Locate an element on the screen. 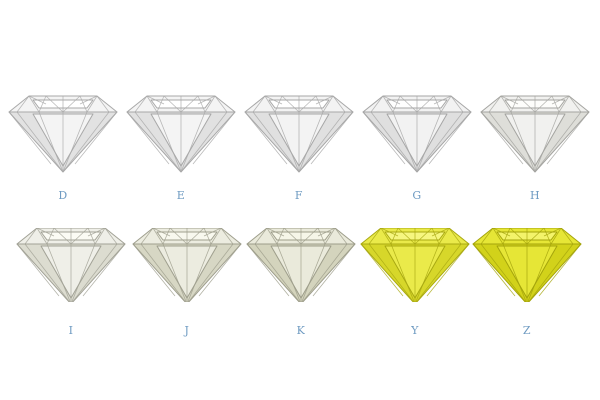 Image resolution: width=600 pixels, height=400 pixels. diamond-grade-e: E is located at coordinates (181, 157).